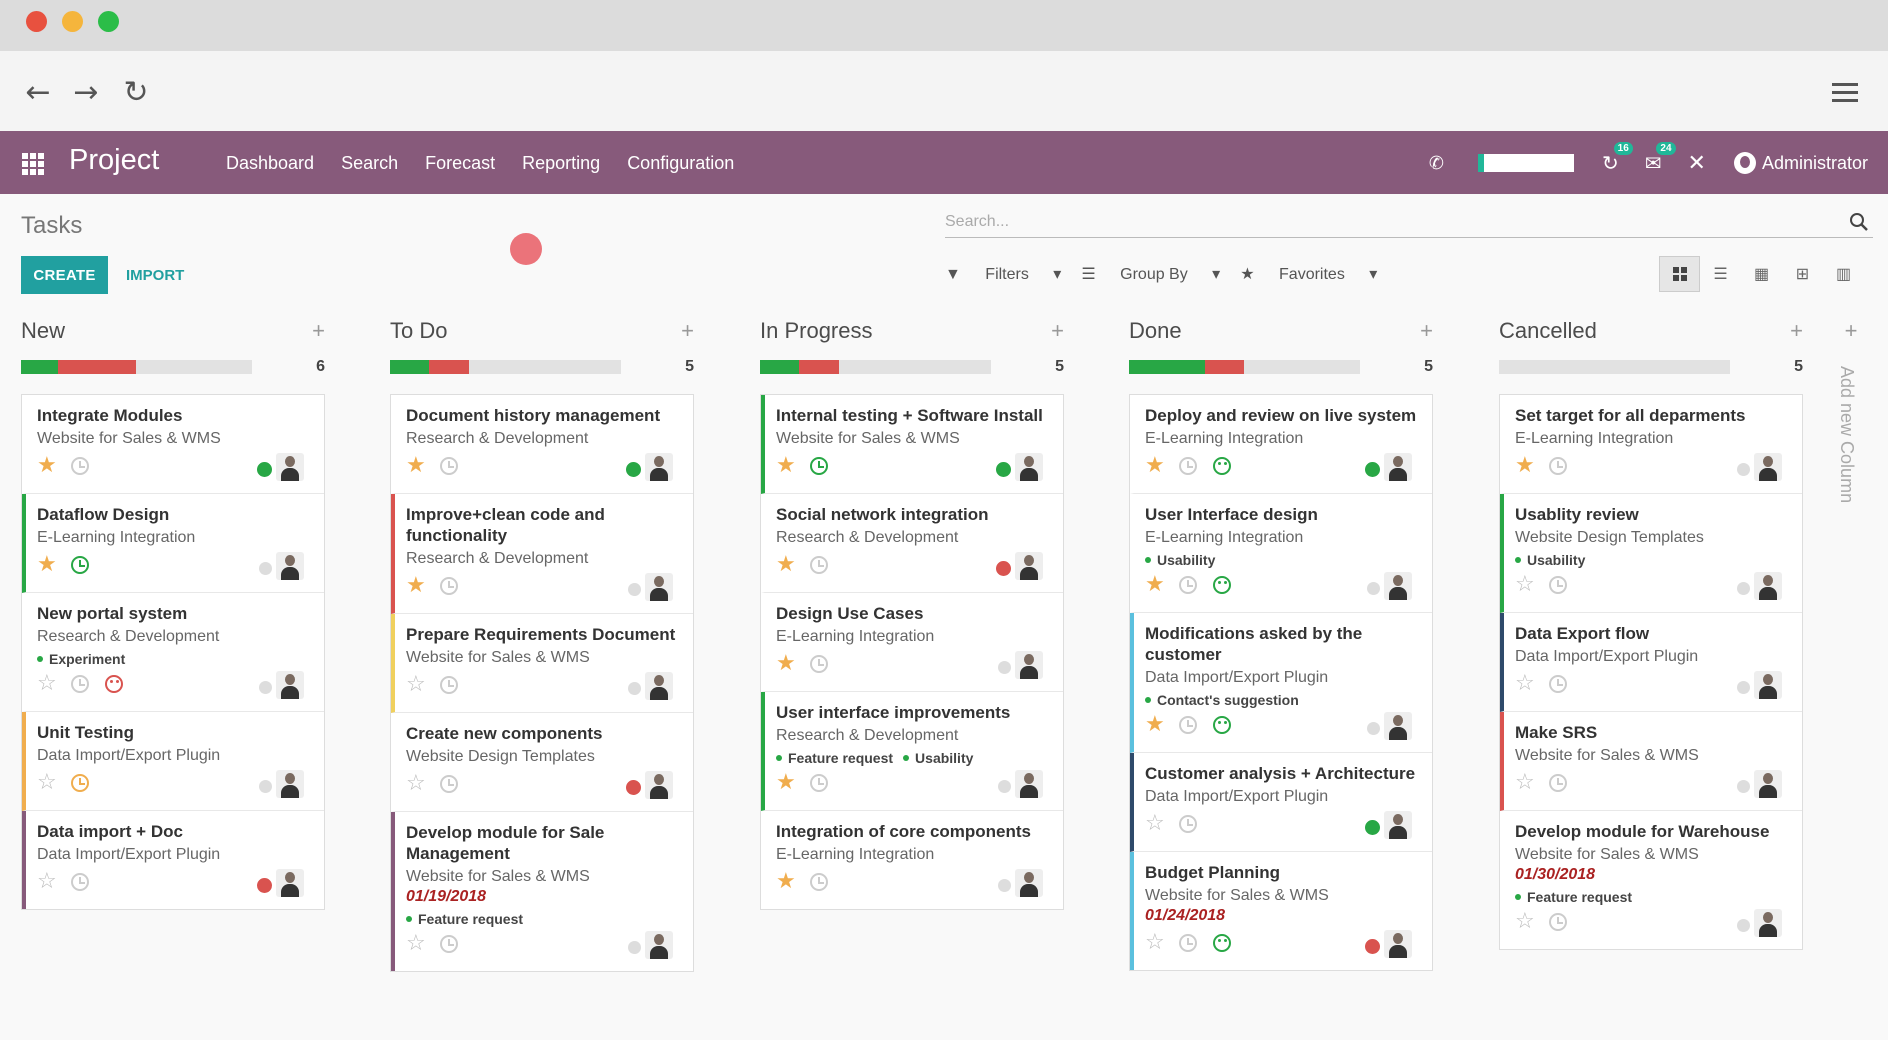 This screenshot has width=1888, height=1040. What do you see at coordinates (43, 330) in the screenshot?
I see `column-title: New` at bounding box center [43, 330].